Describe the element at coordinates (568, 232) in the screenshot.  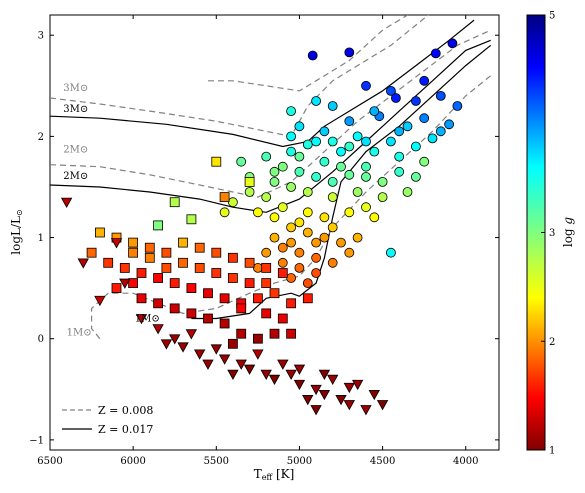
I see `colorbar-label: log g` at that location.